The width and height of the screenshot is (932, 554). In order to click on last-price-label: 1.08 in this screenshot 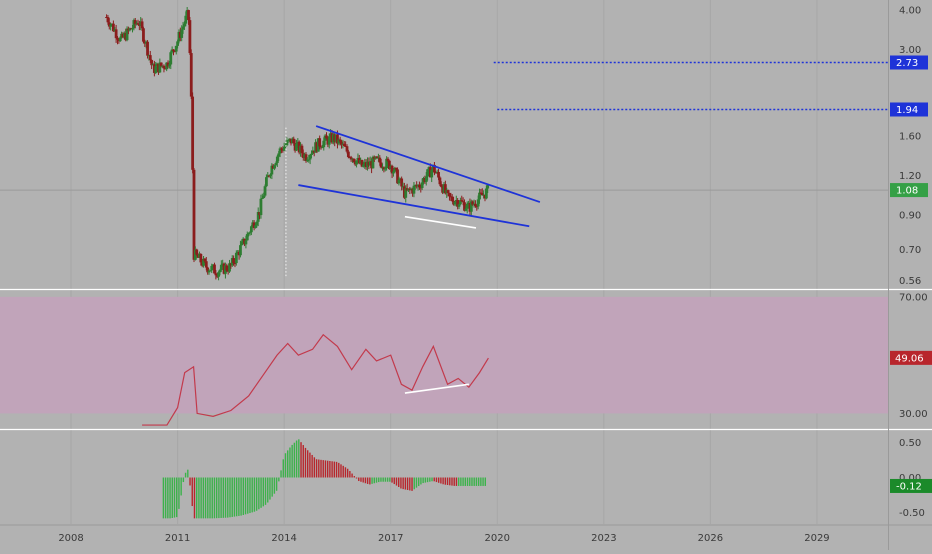, I will do `click(907, 191)`.